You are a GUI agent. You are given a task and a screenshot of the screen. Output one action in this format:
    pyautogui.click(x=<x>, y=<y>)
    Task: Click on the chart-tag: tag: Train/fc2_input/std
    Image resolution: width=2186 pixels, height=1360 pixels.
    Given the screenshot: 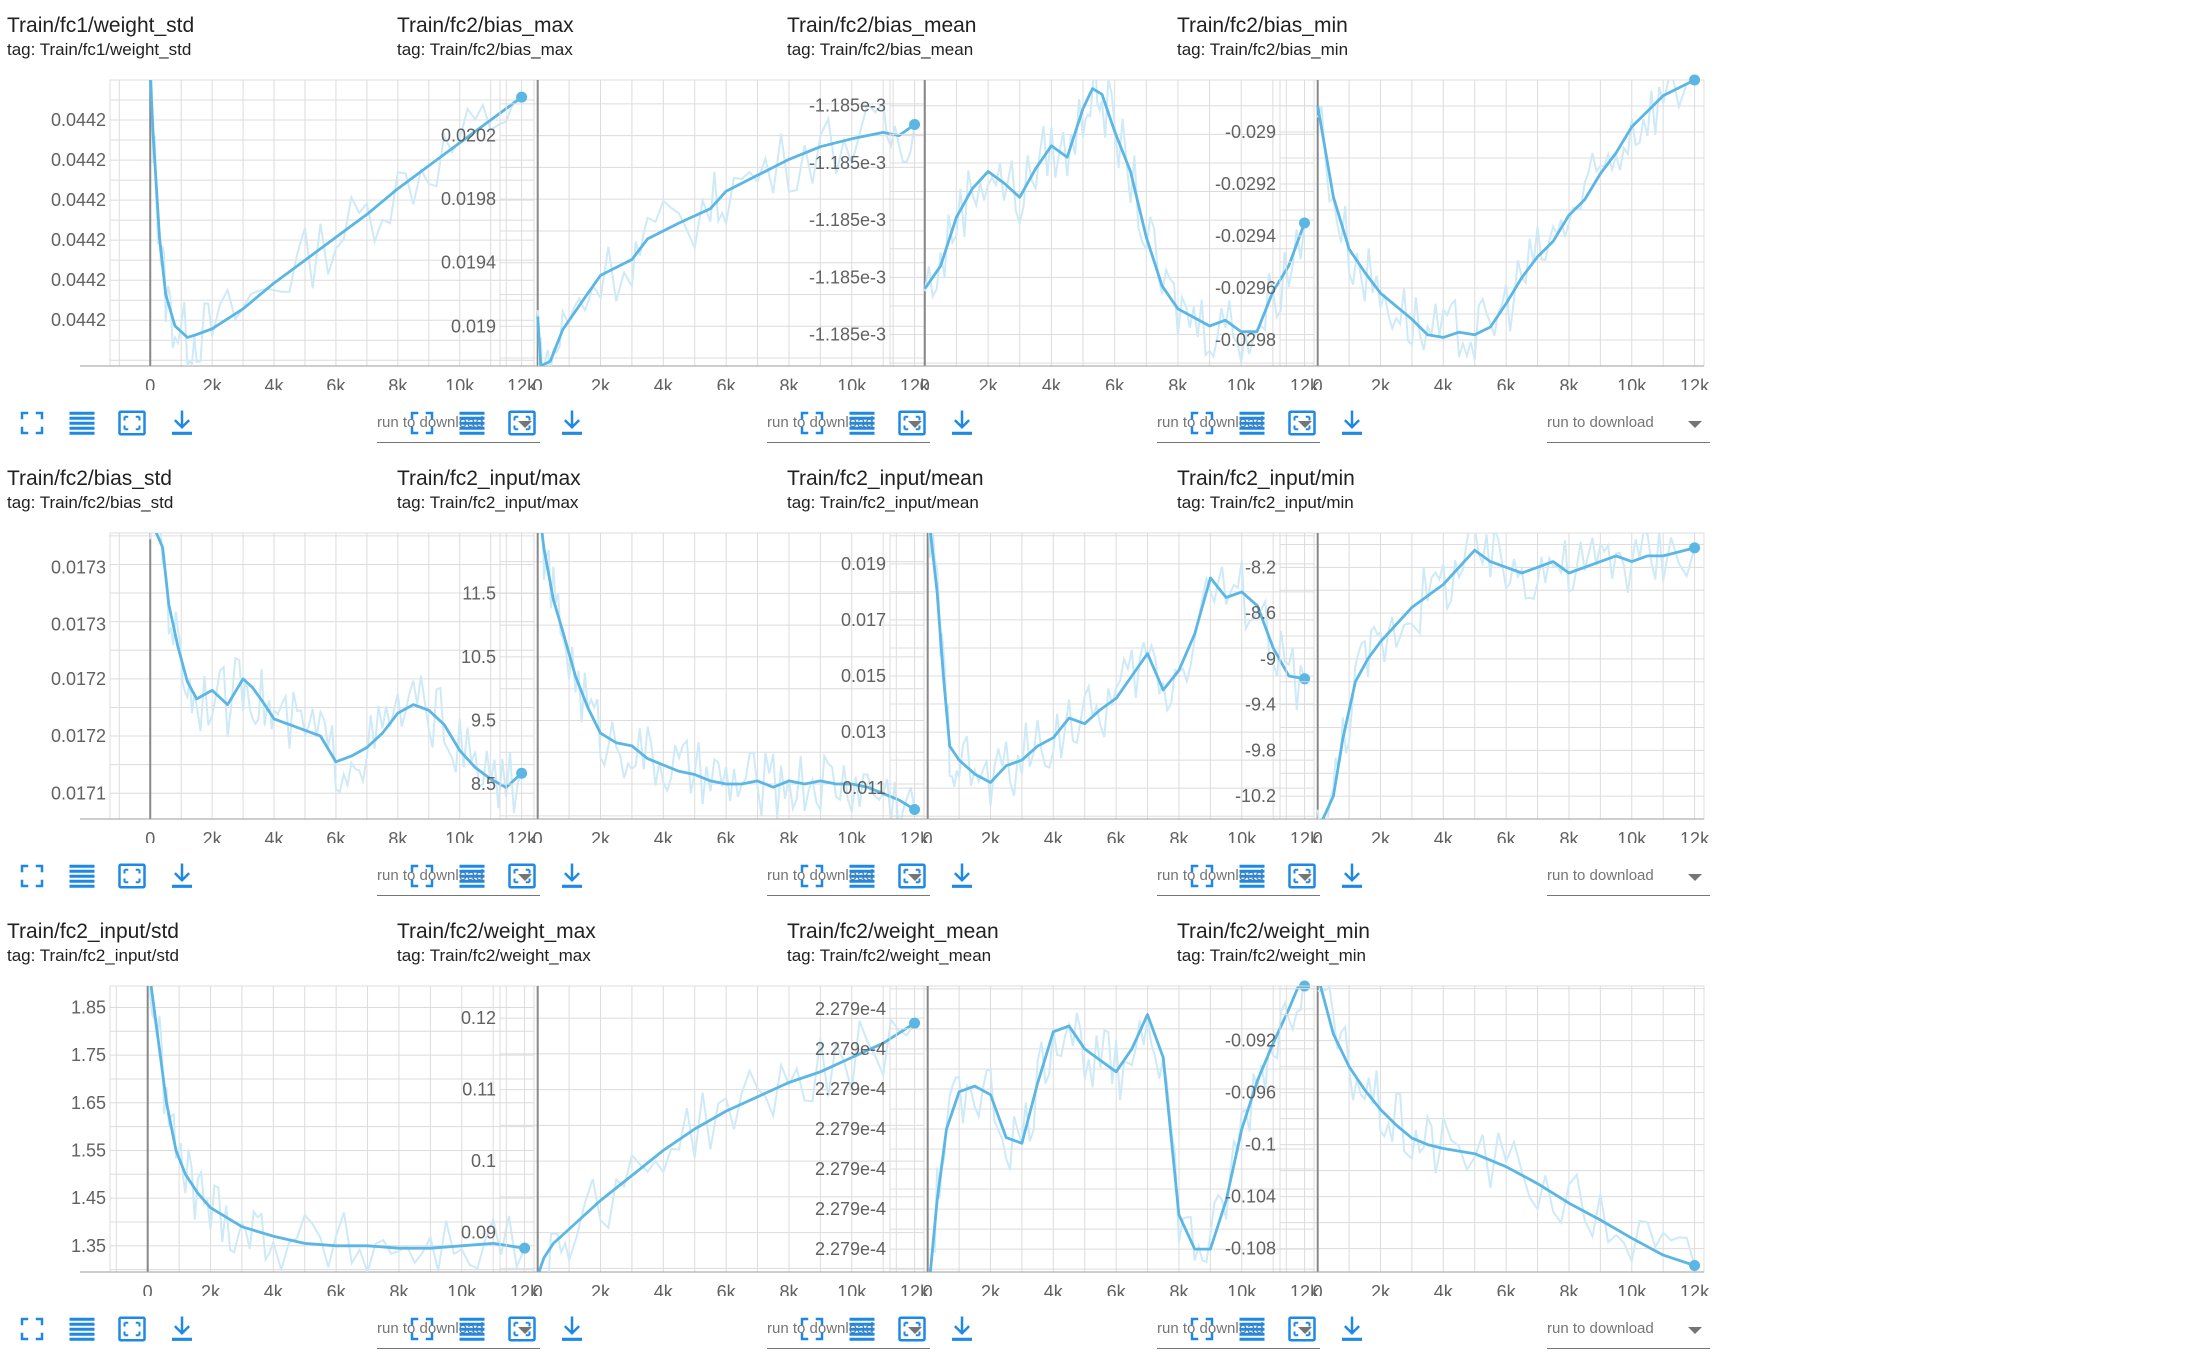 What is the action you would take?
    pyautogui.click(x=93, y=955)
    